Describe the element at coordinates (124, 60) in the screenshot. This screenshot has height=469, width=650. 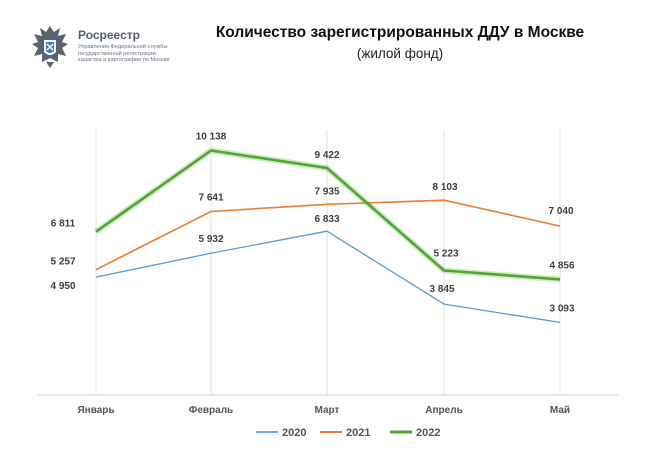
I see `logo-subtitle-line: кадастра и картографии по Москве` at that location.